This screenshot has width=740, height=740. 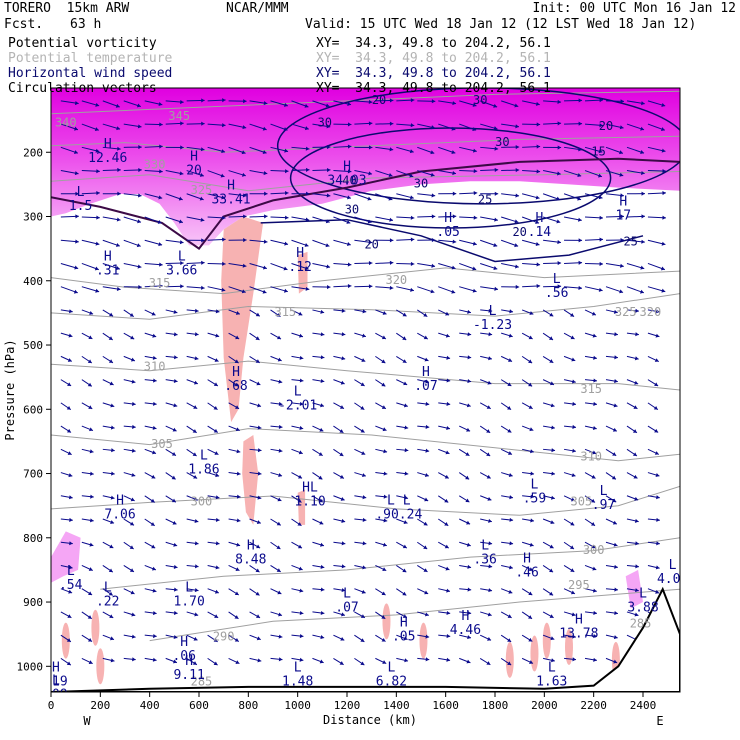 I want to click on y-tick-label: 200, so click(x=33, y=152).